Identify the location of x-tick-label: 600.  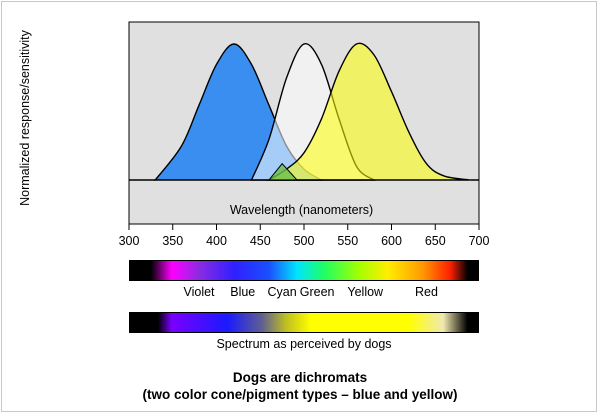
(391, 241).